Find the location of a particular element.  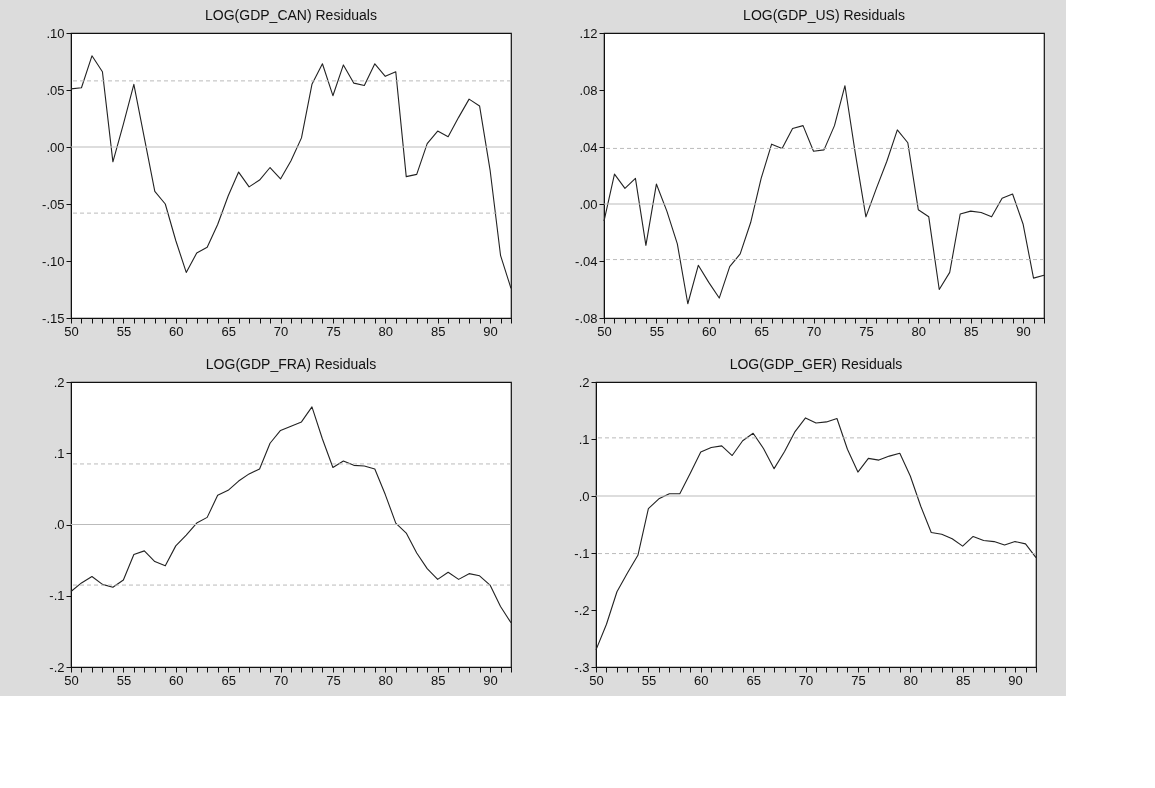

y-tick-label: -.08 is located at coordinates (586, 318).